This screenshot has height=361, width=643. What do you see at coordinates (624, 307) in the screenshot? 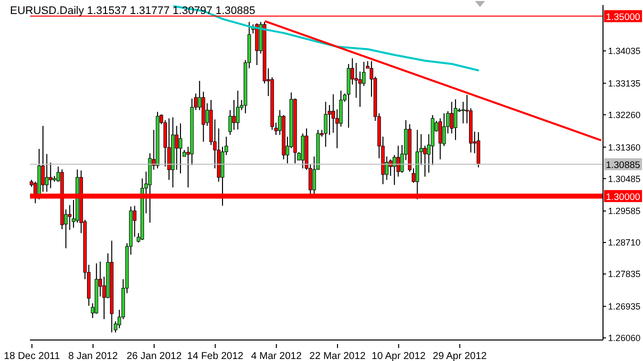
I see `y-tick-label: 1.26935` at bounding box center [624, 307].